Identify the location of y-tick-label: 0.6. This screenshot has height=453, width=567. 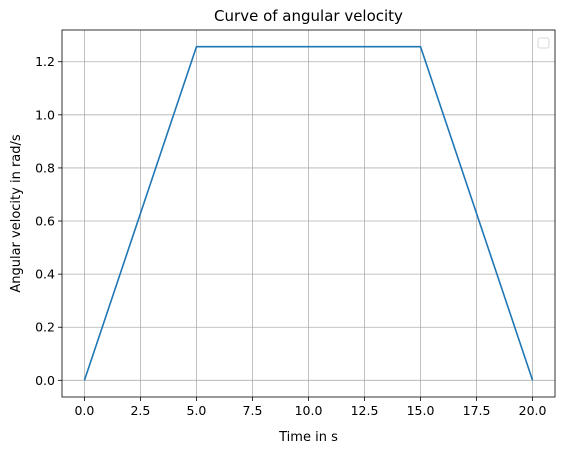
(45, 221).